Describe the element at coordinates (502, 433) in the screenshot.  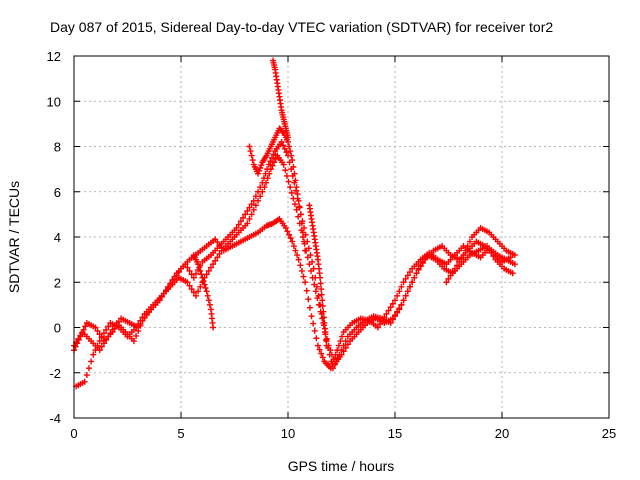
I see `x-tick-label: 20` at that location.